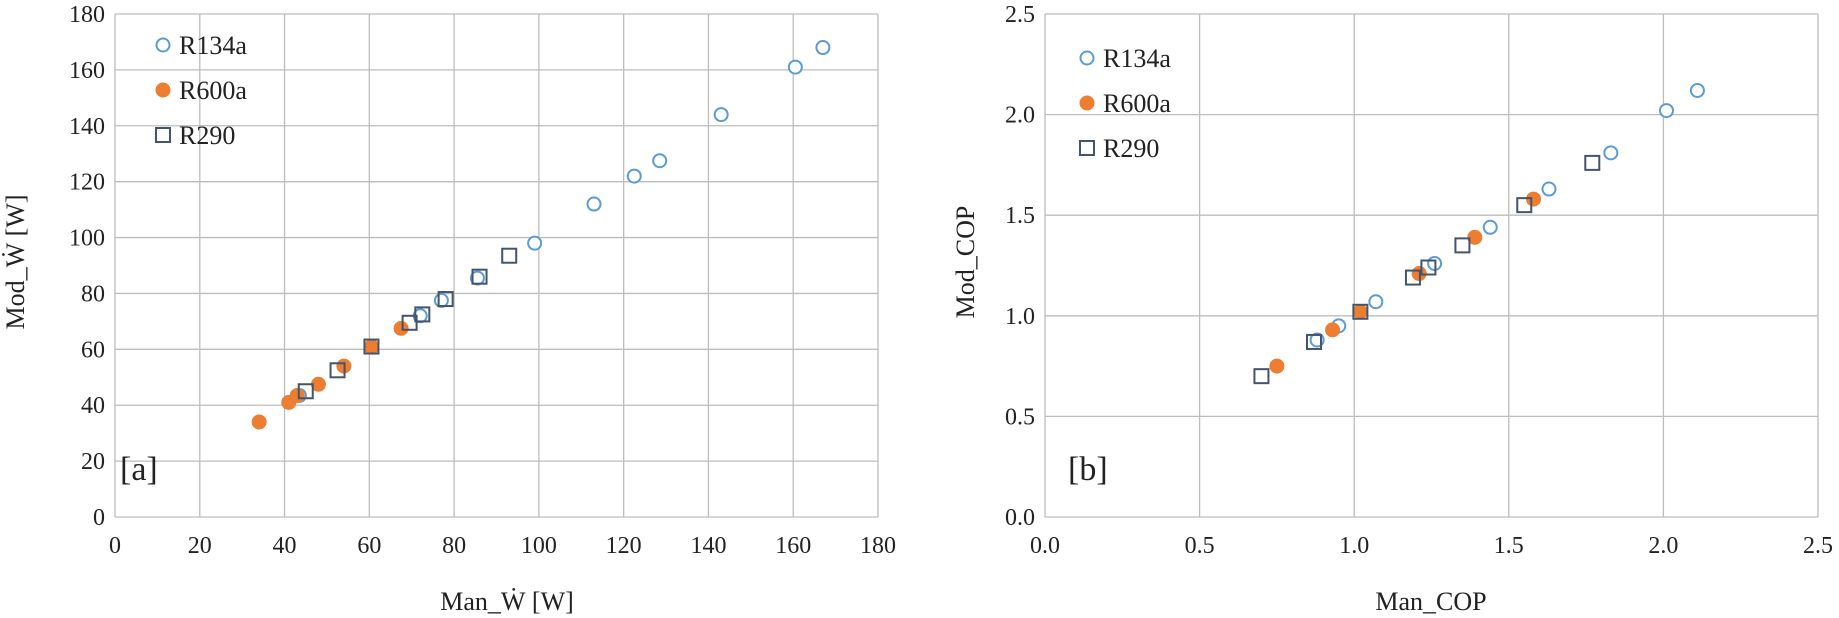 The image size is (1839, 618). What do you see at coordinates (539, 546) in the screenshot?
I see `x-tick-label: 100` at bounding box center [539, 546].